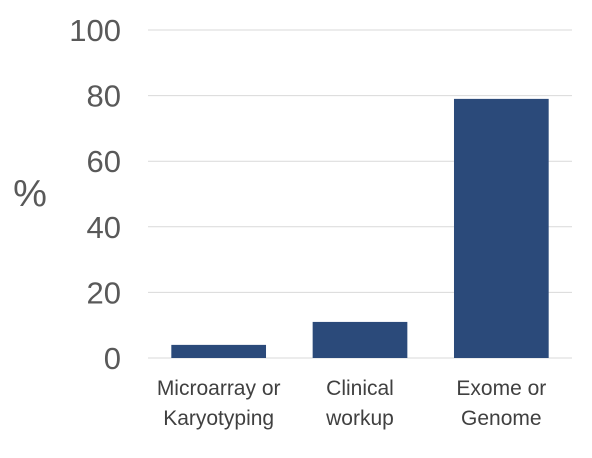 The width and height of the screenshot is (592, 458). What do you see at coordinates (104, 292) in the screenshot?
I see `y-tick-label: 20` at bounding box center [104, 292].